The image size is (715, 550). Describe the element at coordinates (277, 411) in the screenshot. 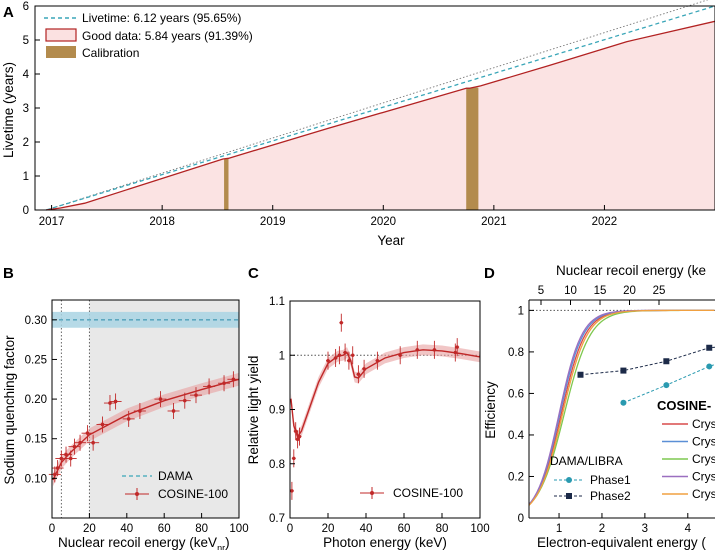

I see `panel-c-ytick-label: 0.9` at that location.